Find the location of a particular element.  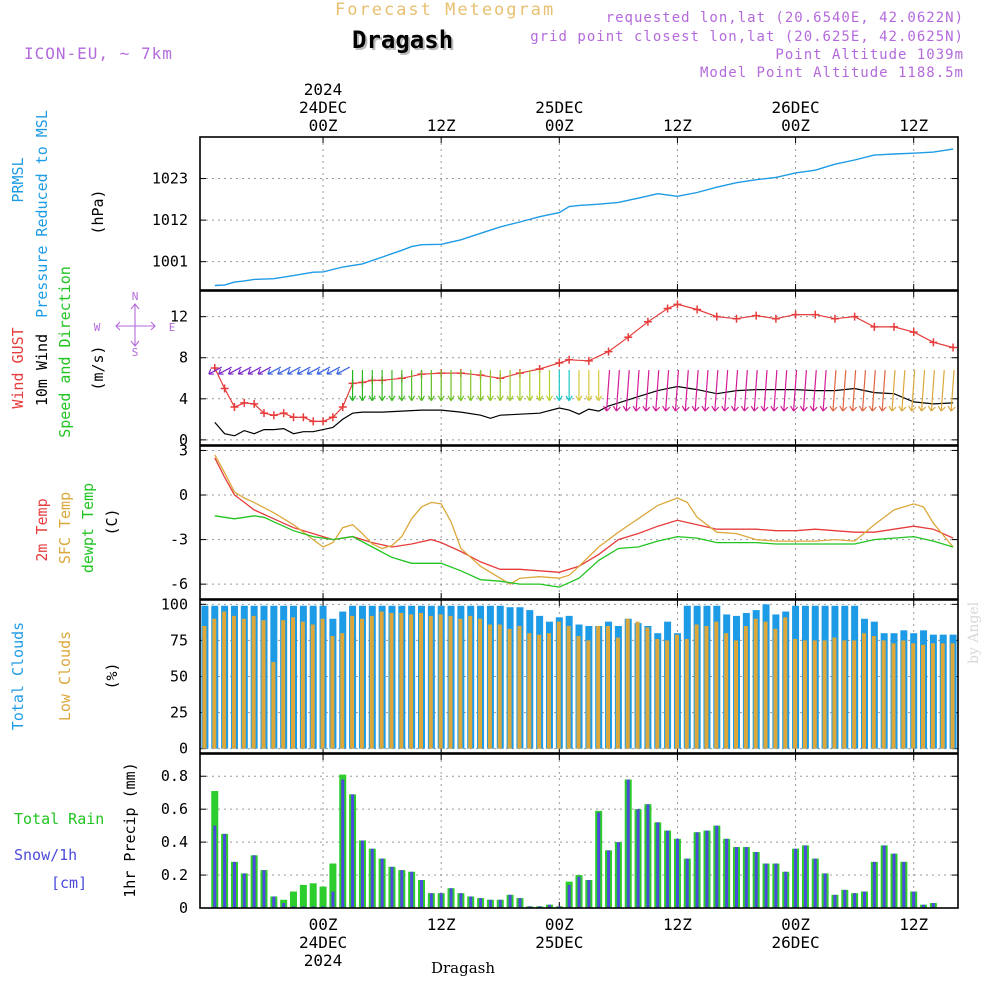

wind-gust-label: Wind GUST is located at coordinates (18, 367).